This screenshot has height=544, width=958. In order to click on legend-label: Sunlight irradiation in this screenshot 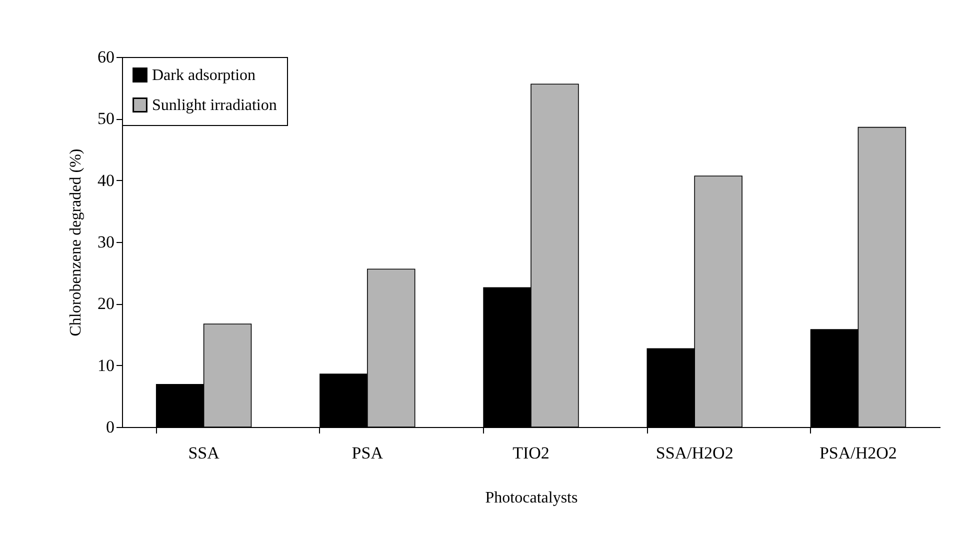, I will do `click(214, 105)`.